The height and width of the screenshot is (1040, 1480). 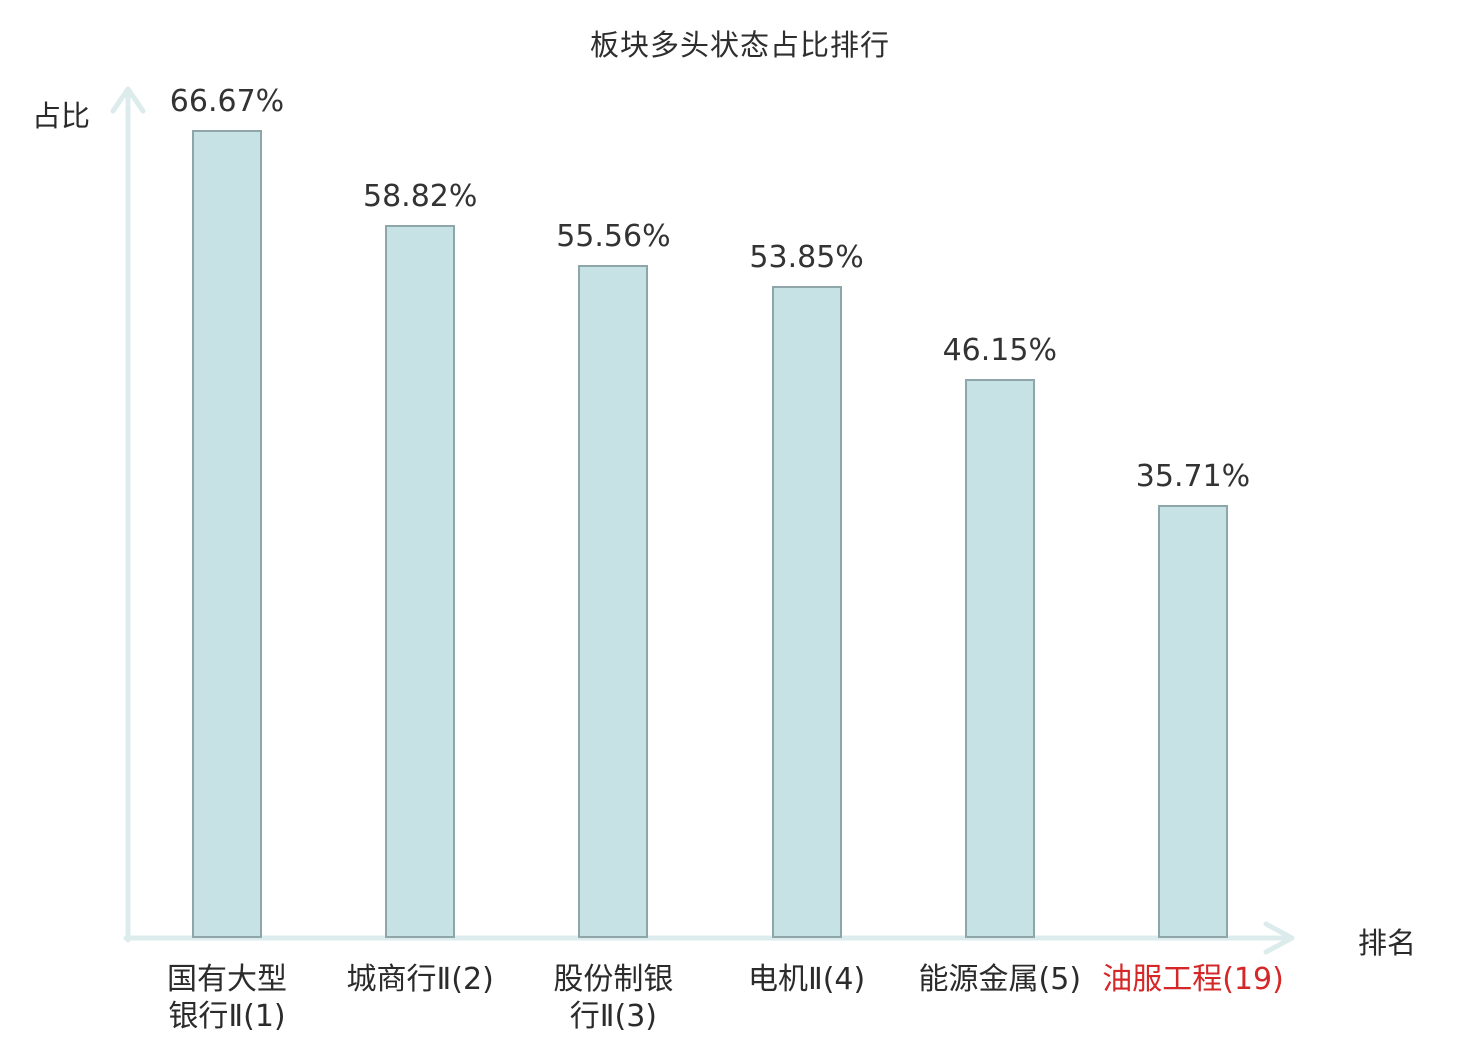 I want to click on category-label-line: 电机Ⅱ(4), so click(x=806, y=979).